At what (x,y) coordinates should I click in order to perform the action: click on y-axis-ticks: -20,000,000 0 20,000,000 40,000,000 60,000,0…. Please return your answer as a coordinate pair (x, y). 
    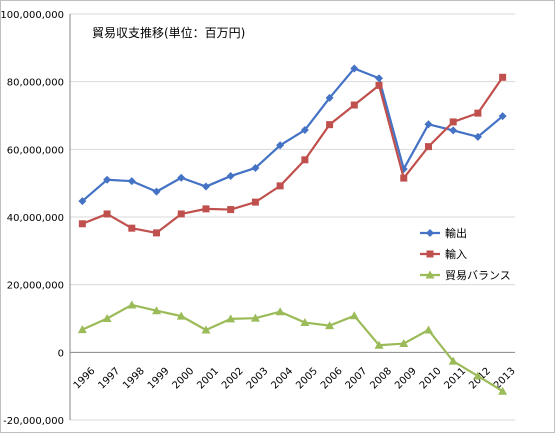
    Looking at the image, I should click on (32, 218).